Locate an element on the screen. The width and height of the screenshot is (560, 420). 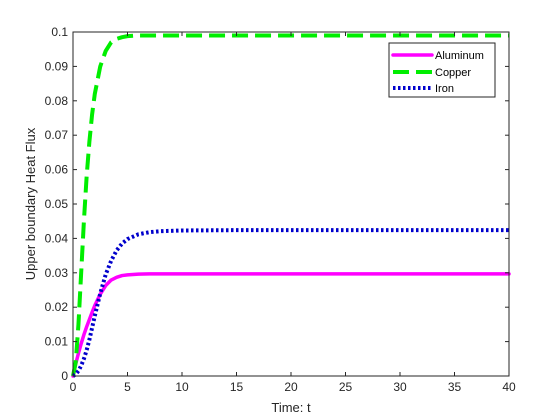
y-tick-label: 0.04 is located at coordinates (57, 238).